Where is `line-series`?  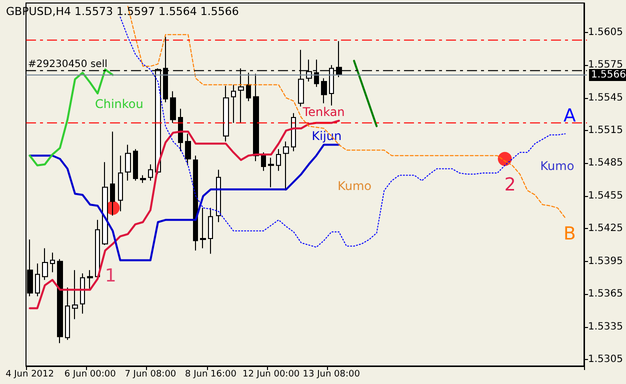 line-series is located at coordinates (365, 94).